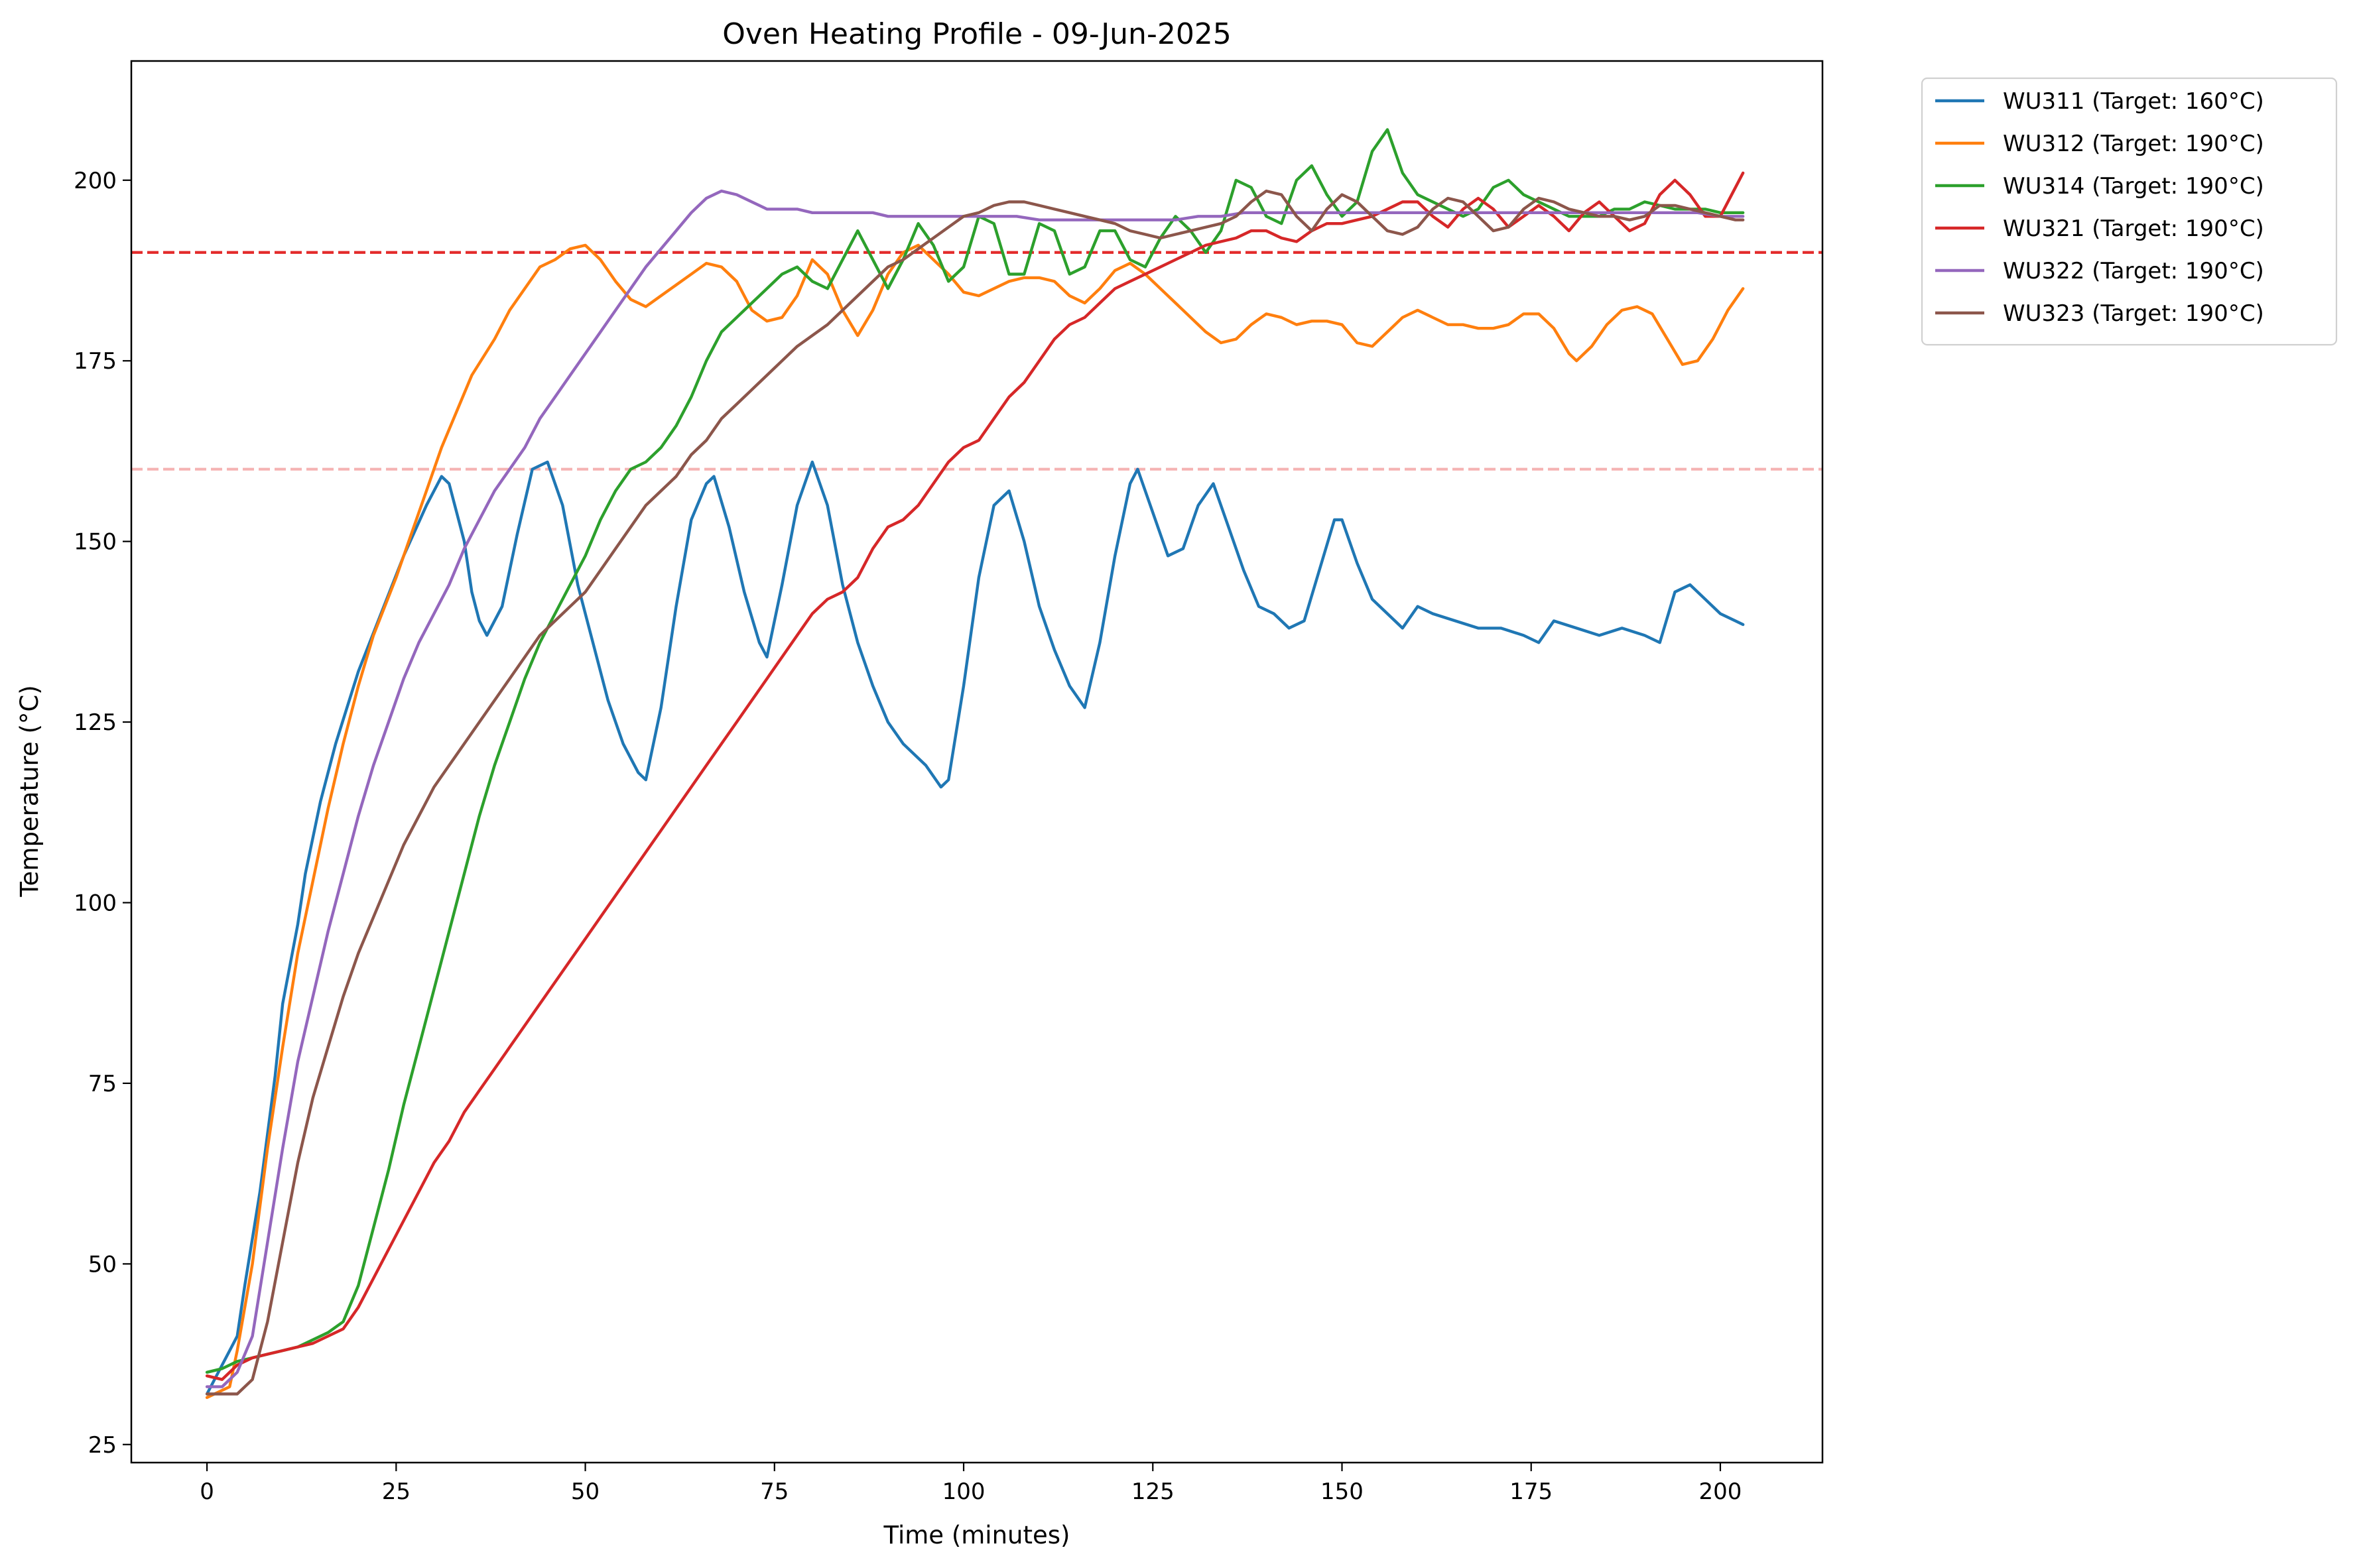  I want to click on x-tick-label: 75, so click(774, 1491).